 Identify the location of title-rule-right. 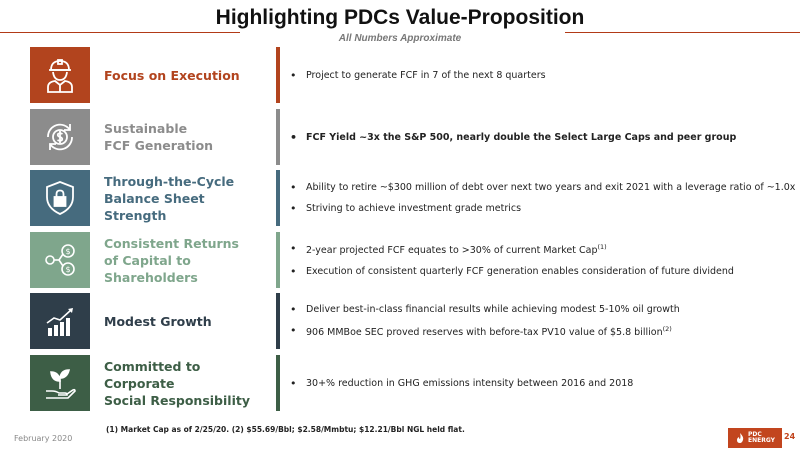
(682, 32).